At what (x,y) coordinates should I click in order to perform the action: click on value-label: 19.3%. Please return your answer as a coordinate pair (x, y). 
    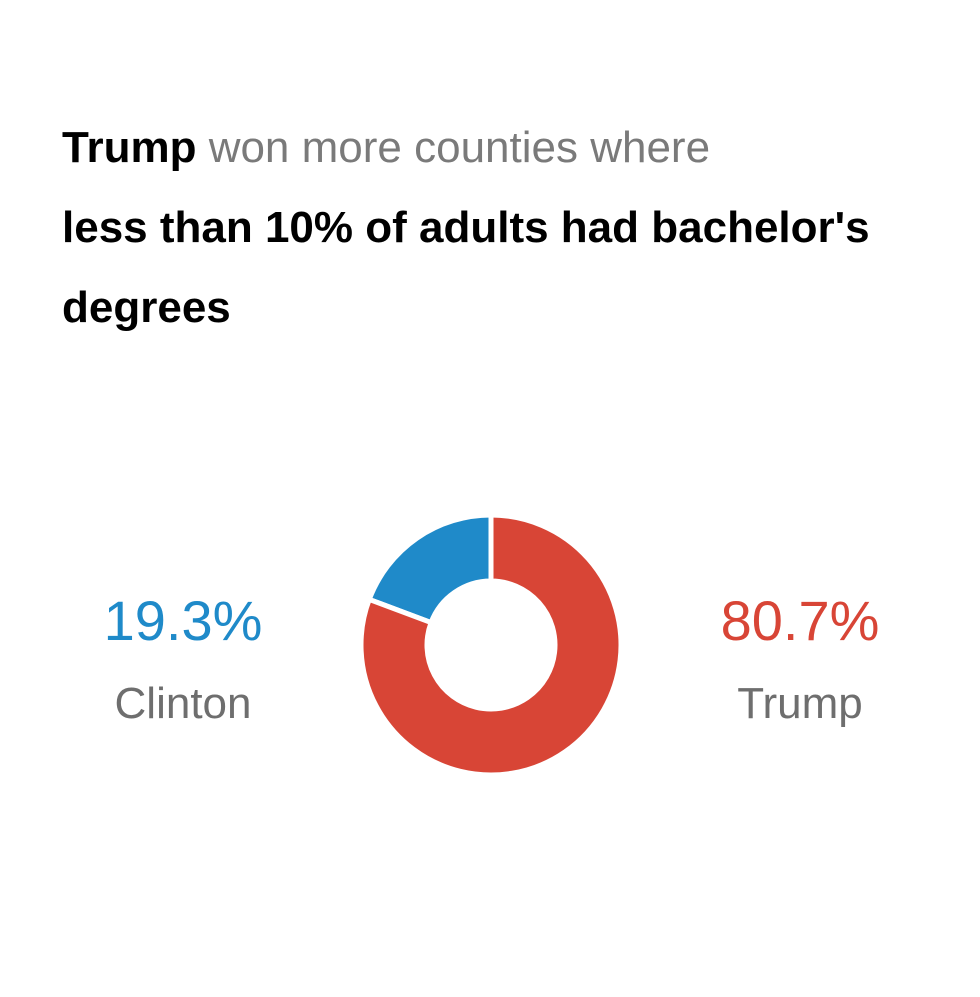
    Looking at the image, I should click on (183, 620).